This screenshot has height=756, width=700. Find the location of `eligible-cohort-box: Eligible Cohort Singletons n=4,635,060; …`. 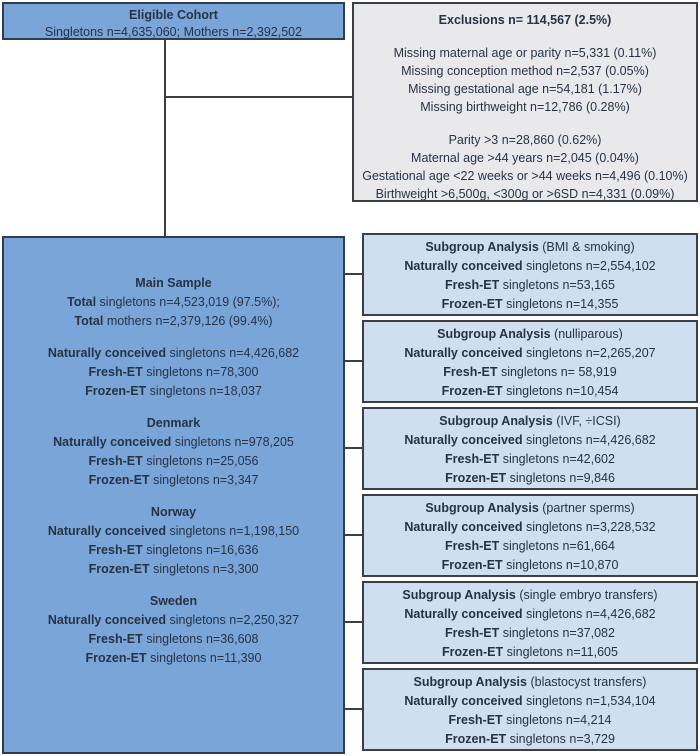

eligible-cohort-box: Eligible Cohort Singletons n=4,635,060; … is located at coordinates (173, 21).